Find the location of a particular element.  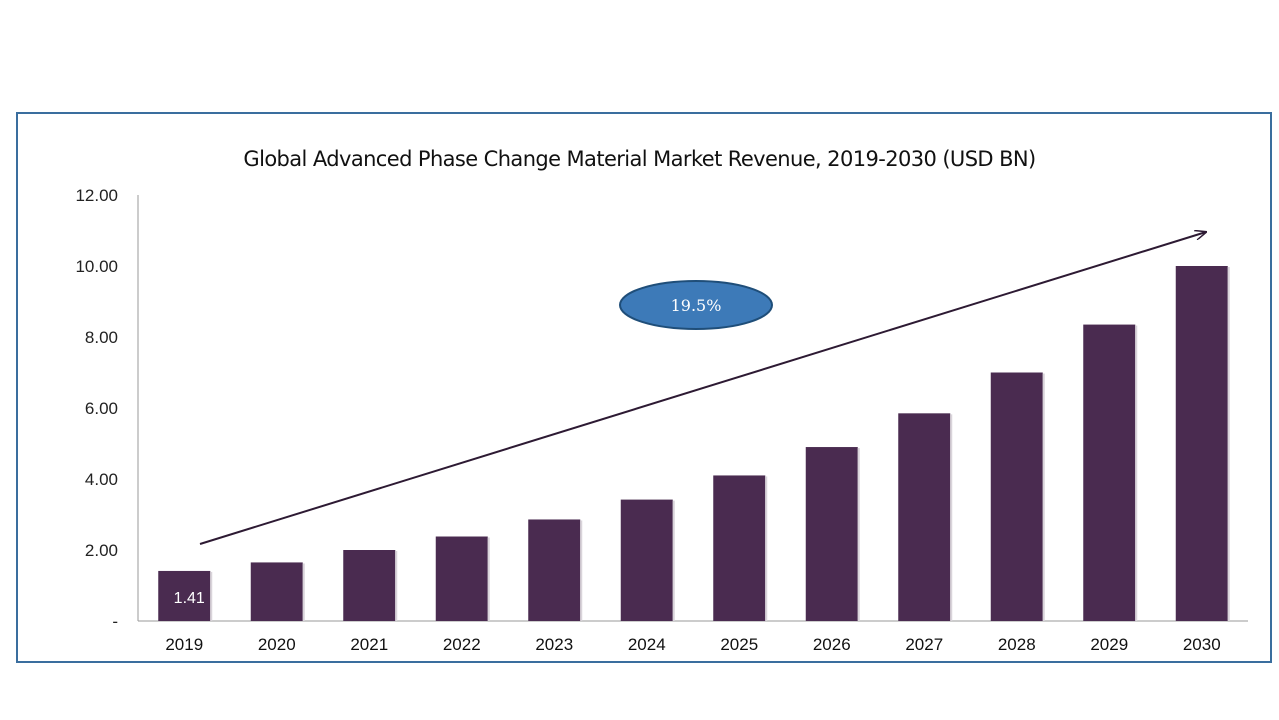

bar-2019 is located at coordinates (184, 595).